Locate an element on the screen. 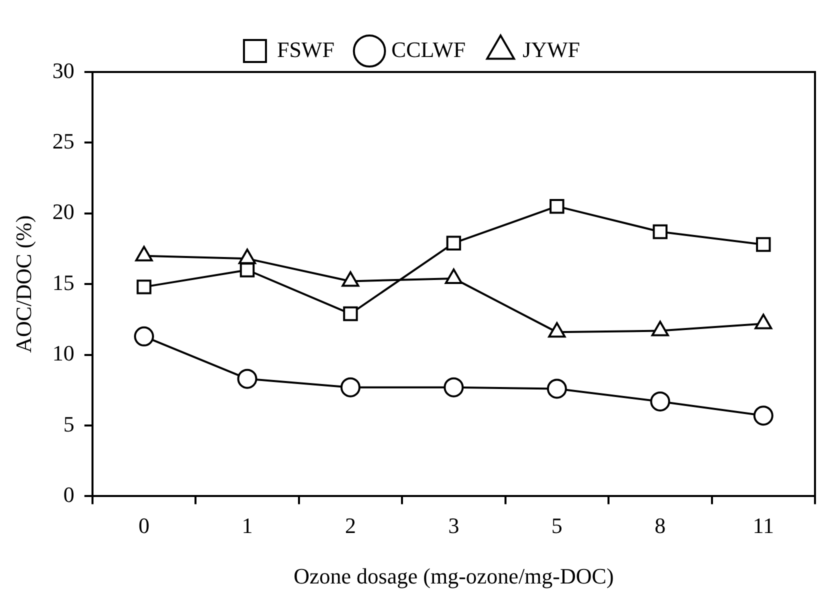  y-tick-label: 10 is located at coordinates (63, 353).